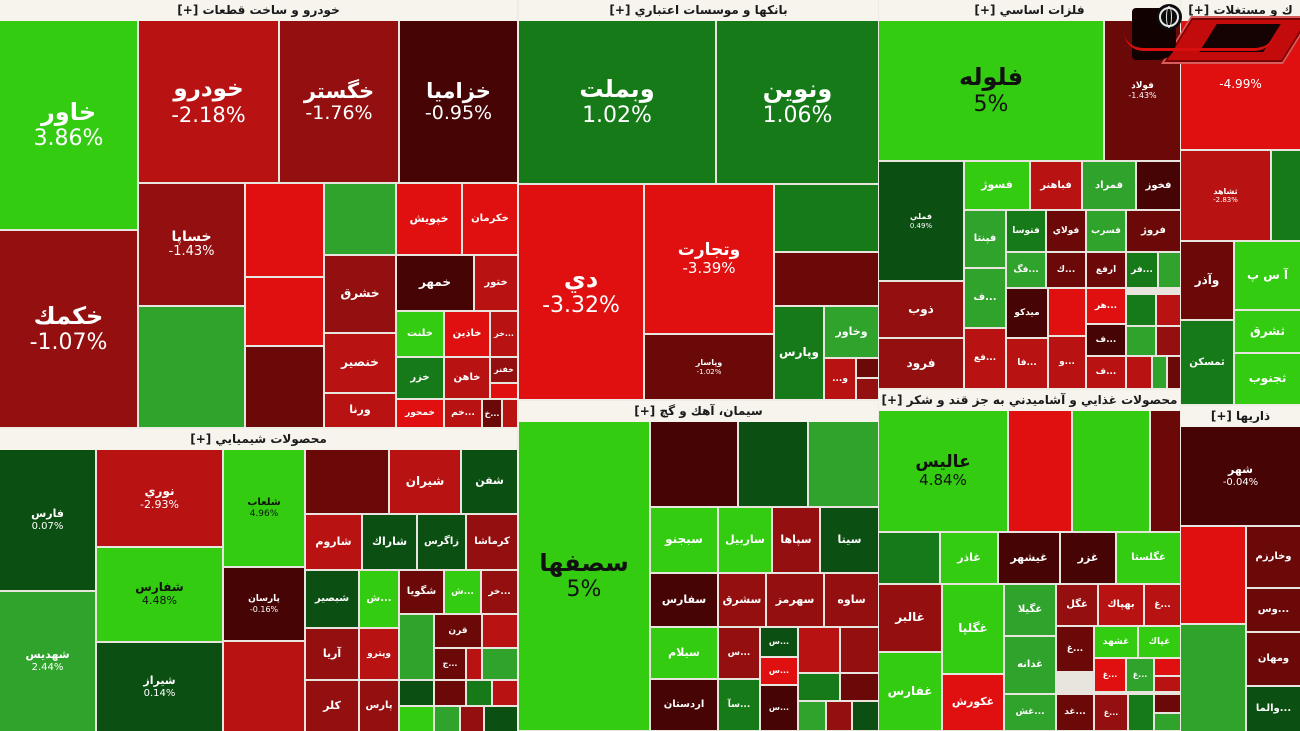 The image size is (1300, 731). Describe the element at coordinates (332, 599) in the screenshot. I see `tile-شبصير: شبصير` at that location.